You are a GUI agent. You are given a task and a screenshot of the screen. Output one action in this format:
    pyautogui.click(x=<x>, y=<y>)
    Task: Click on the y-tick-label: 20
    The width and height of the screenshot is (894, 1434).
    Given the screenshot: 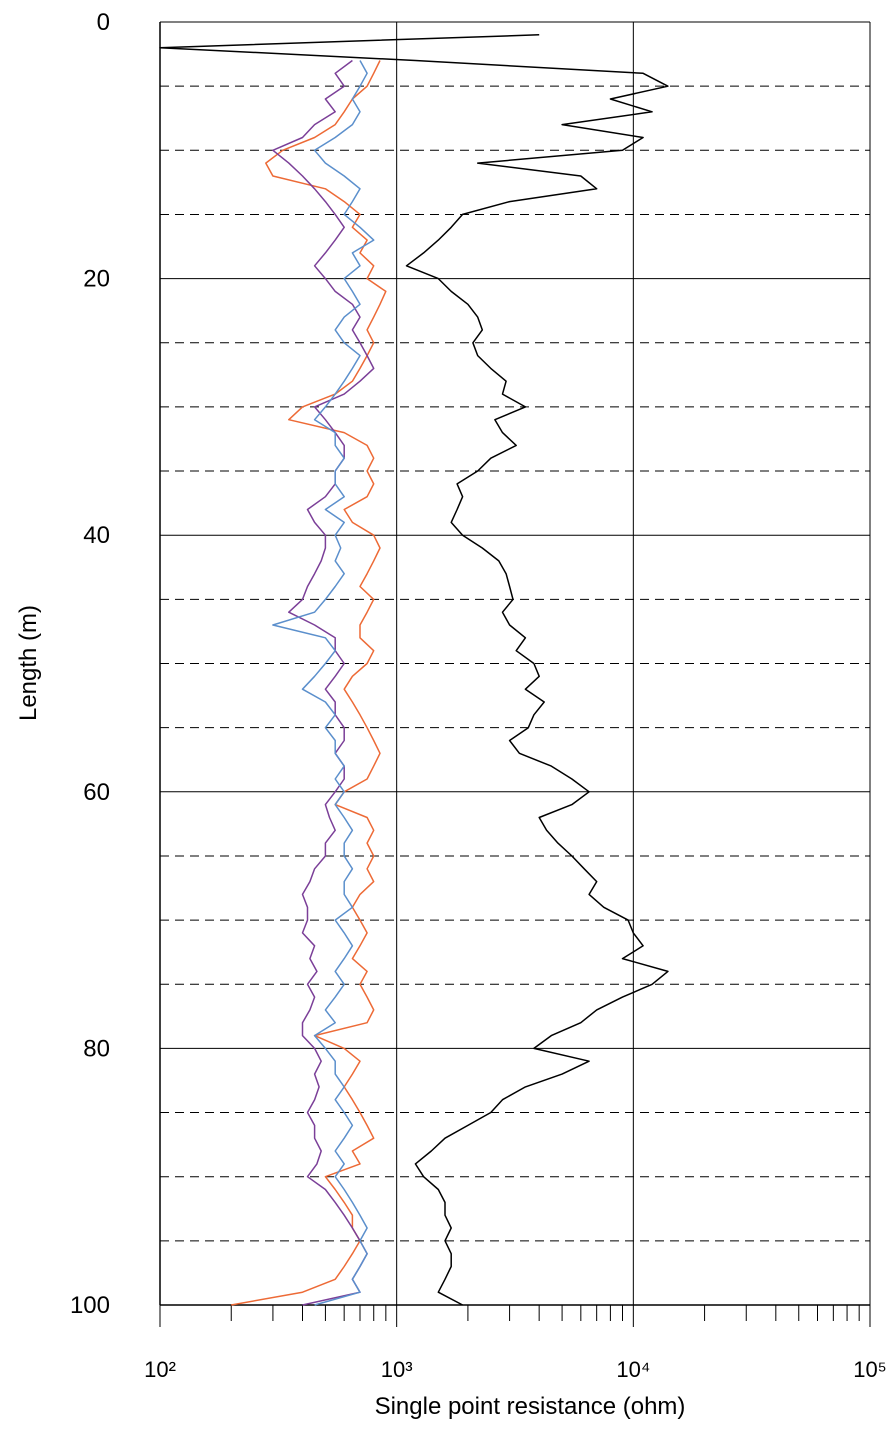 What is the action you would take?
    pyautogui.click(x=96, y=279)
    